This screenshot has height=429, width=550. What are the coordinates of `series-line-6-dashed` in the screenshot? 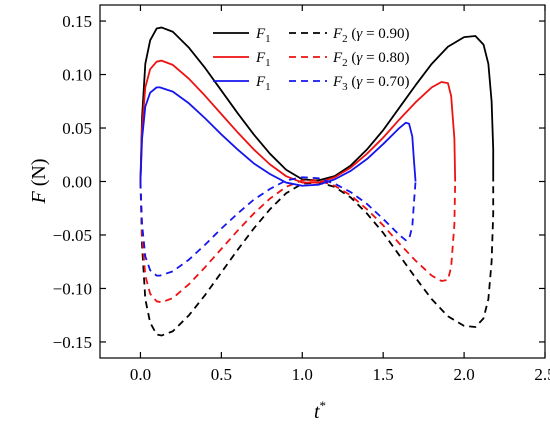 It's located at (278, 226).